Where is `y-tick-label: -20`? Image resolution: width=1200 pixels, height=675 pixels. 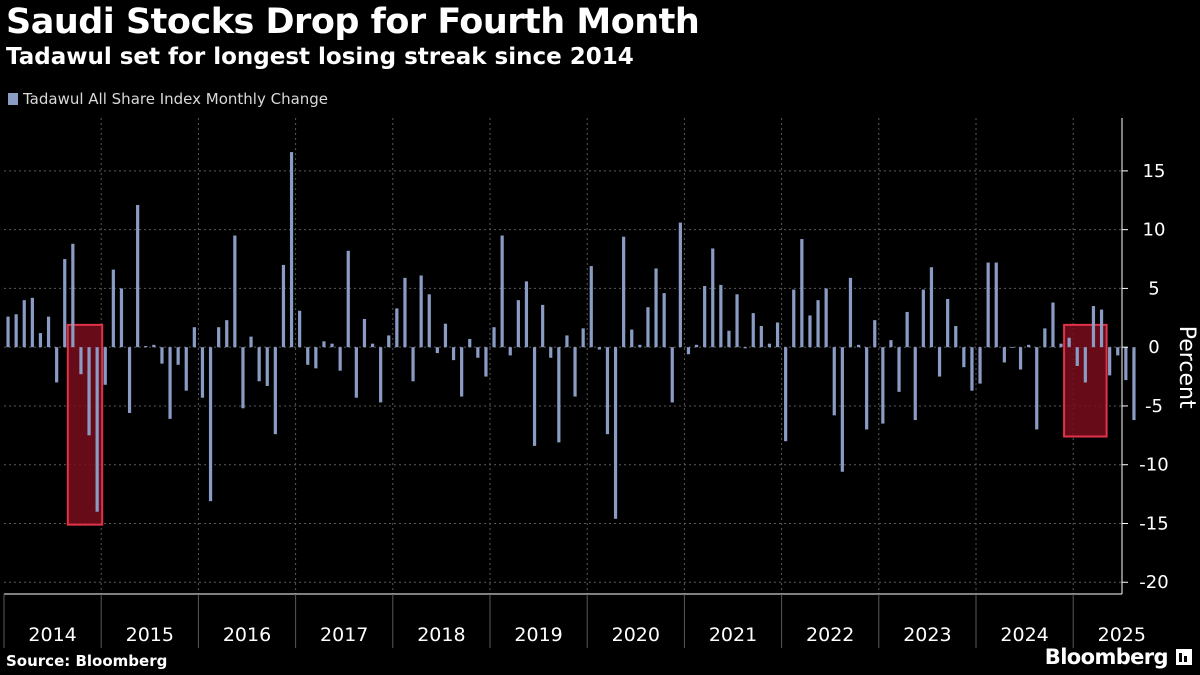
y-tick-label: -20 is located at coordinates (1153, 582).